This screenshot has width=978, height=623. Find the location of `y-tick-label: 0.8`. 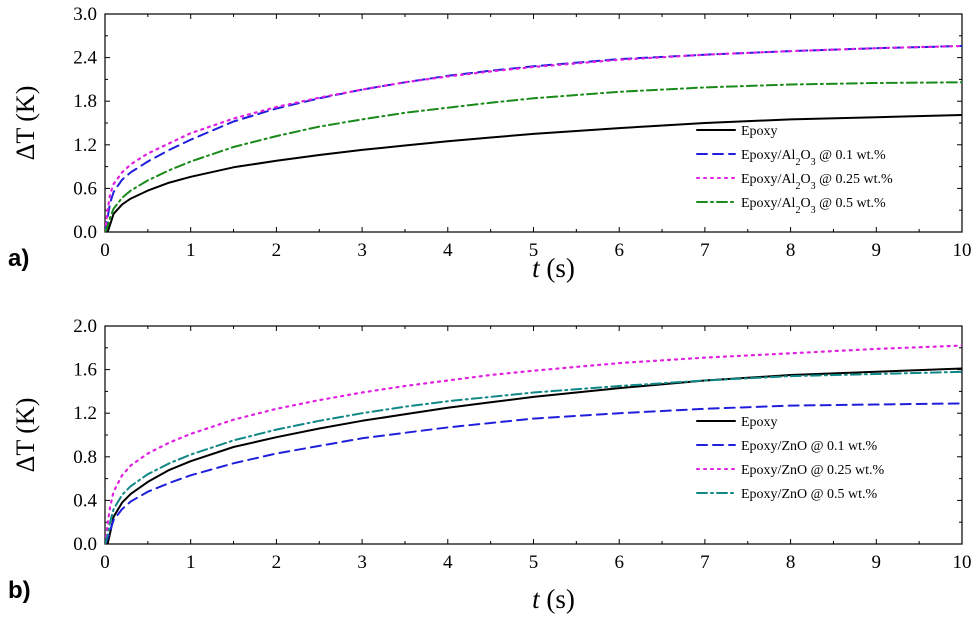

y-tick-label: 0.8 is located at coordinates (85, 457).